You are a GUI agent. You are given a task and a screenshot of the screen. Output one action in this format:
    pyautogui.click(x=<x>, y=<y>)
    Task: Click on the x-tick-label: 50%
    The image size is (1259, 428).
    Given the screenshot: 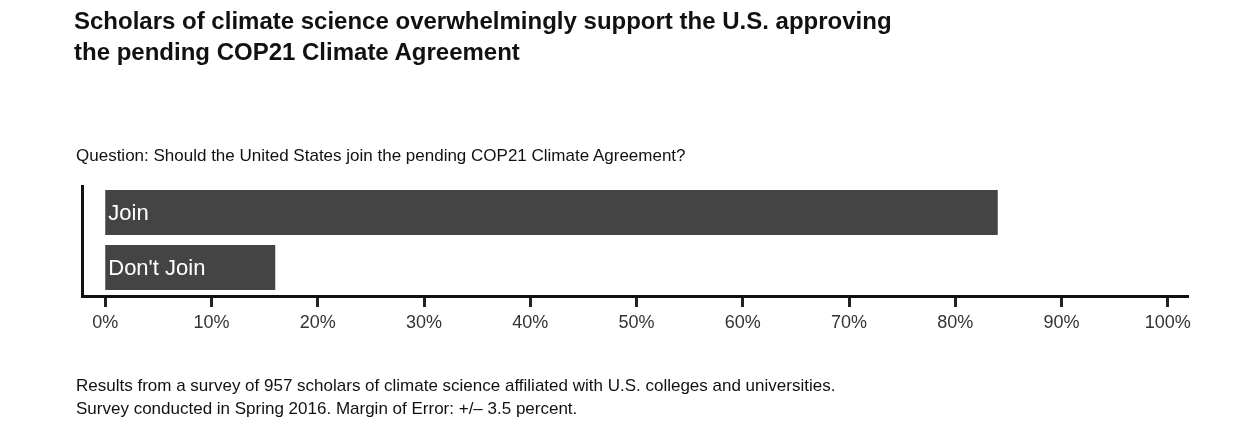 What is the action you would take?
    pyautogui.click(x=636, y=322)
    